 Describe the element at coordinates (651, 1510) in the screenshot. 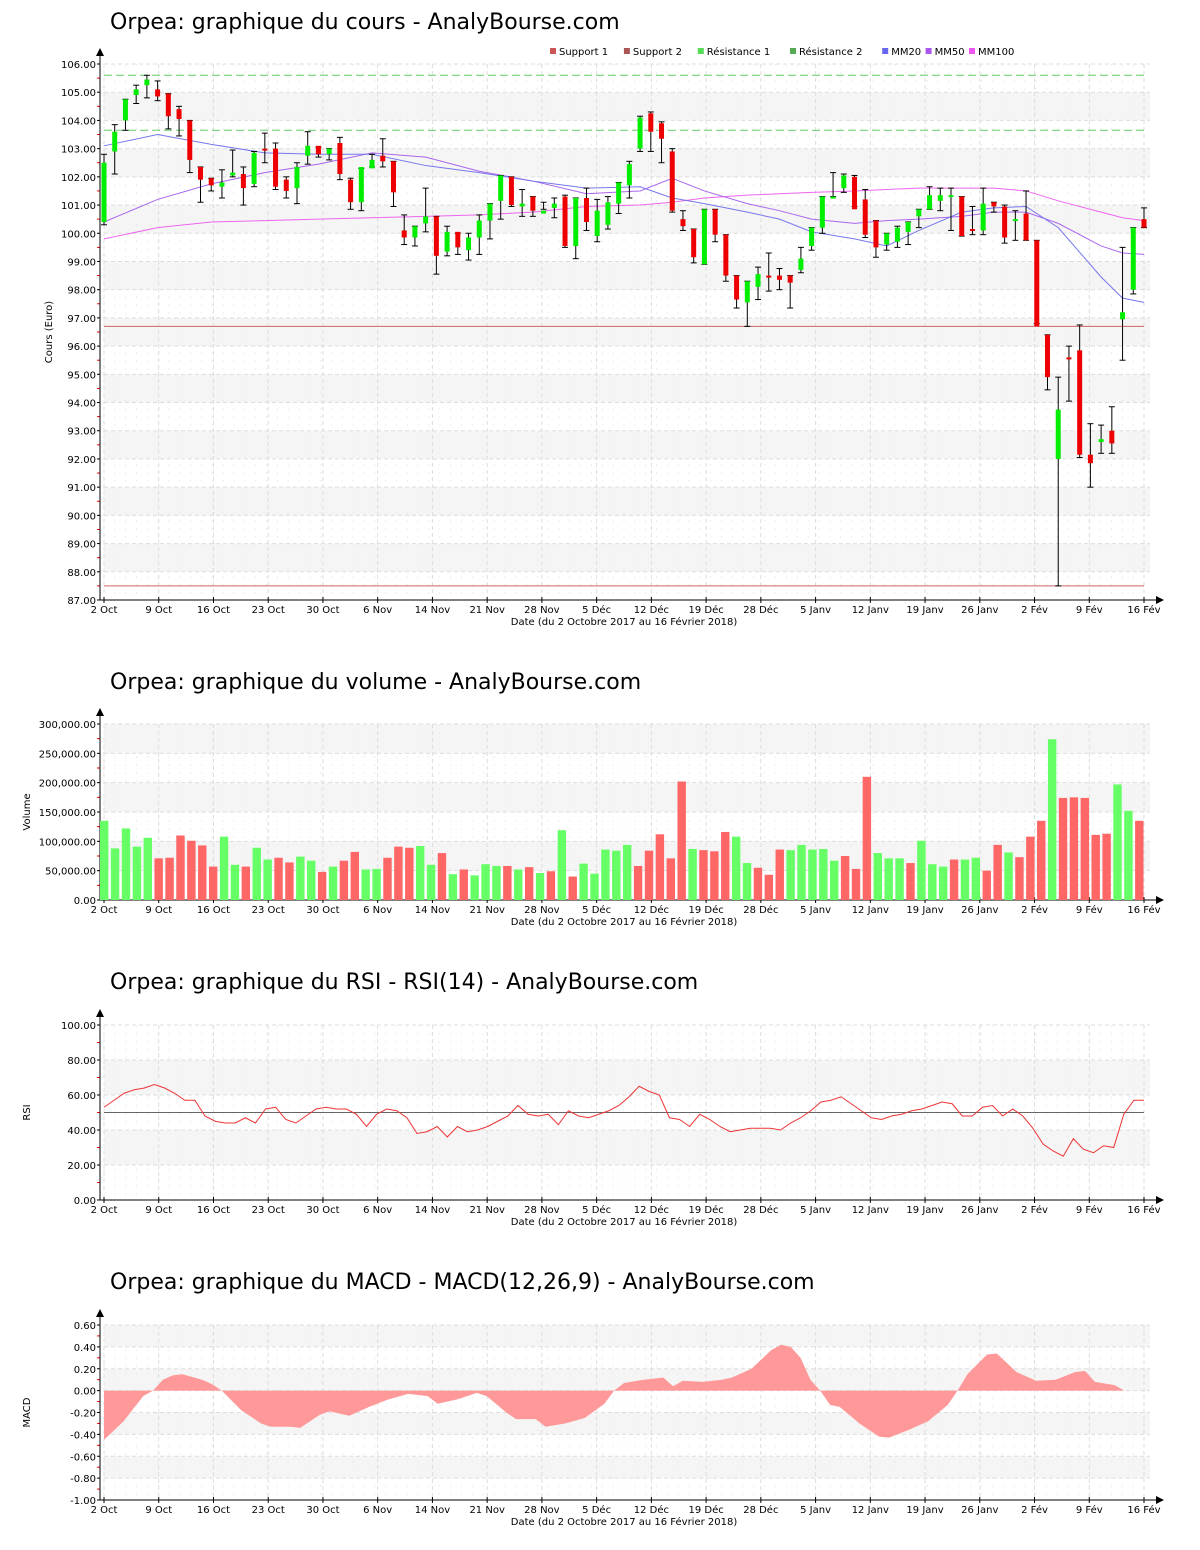

I see `macd-x-tick-label: 12 Déc` at that location.